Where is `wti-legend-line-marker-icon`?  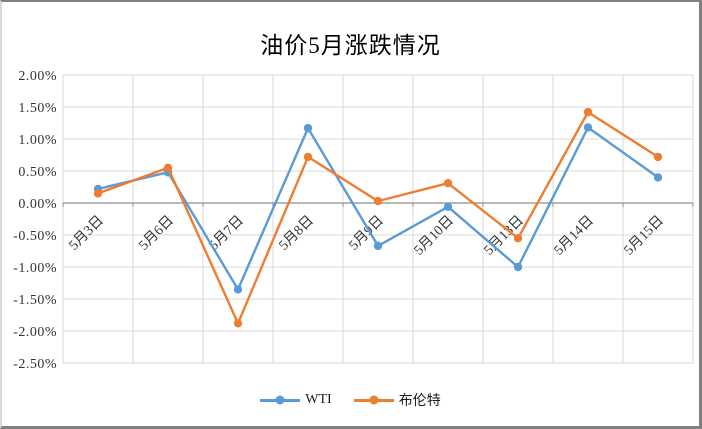 wti-legend-line-marker-icon is located at coordinates (280, 400).